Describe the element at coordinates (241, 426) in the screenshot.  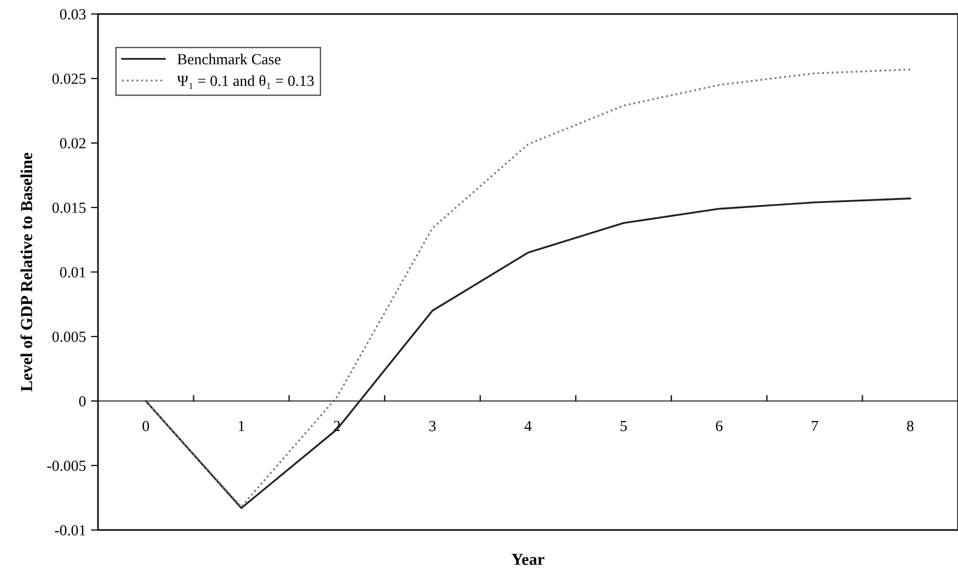
I see `x-tick-label: 1` at that location.